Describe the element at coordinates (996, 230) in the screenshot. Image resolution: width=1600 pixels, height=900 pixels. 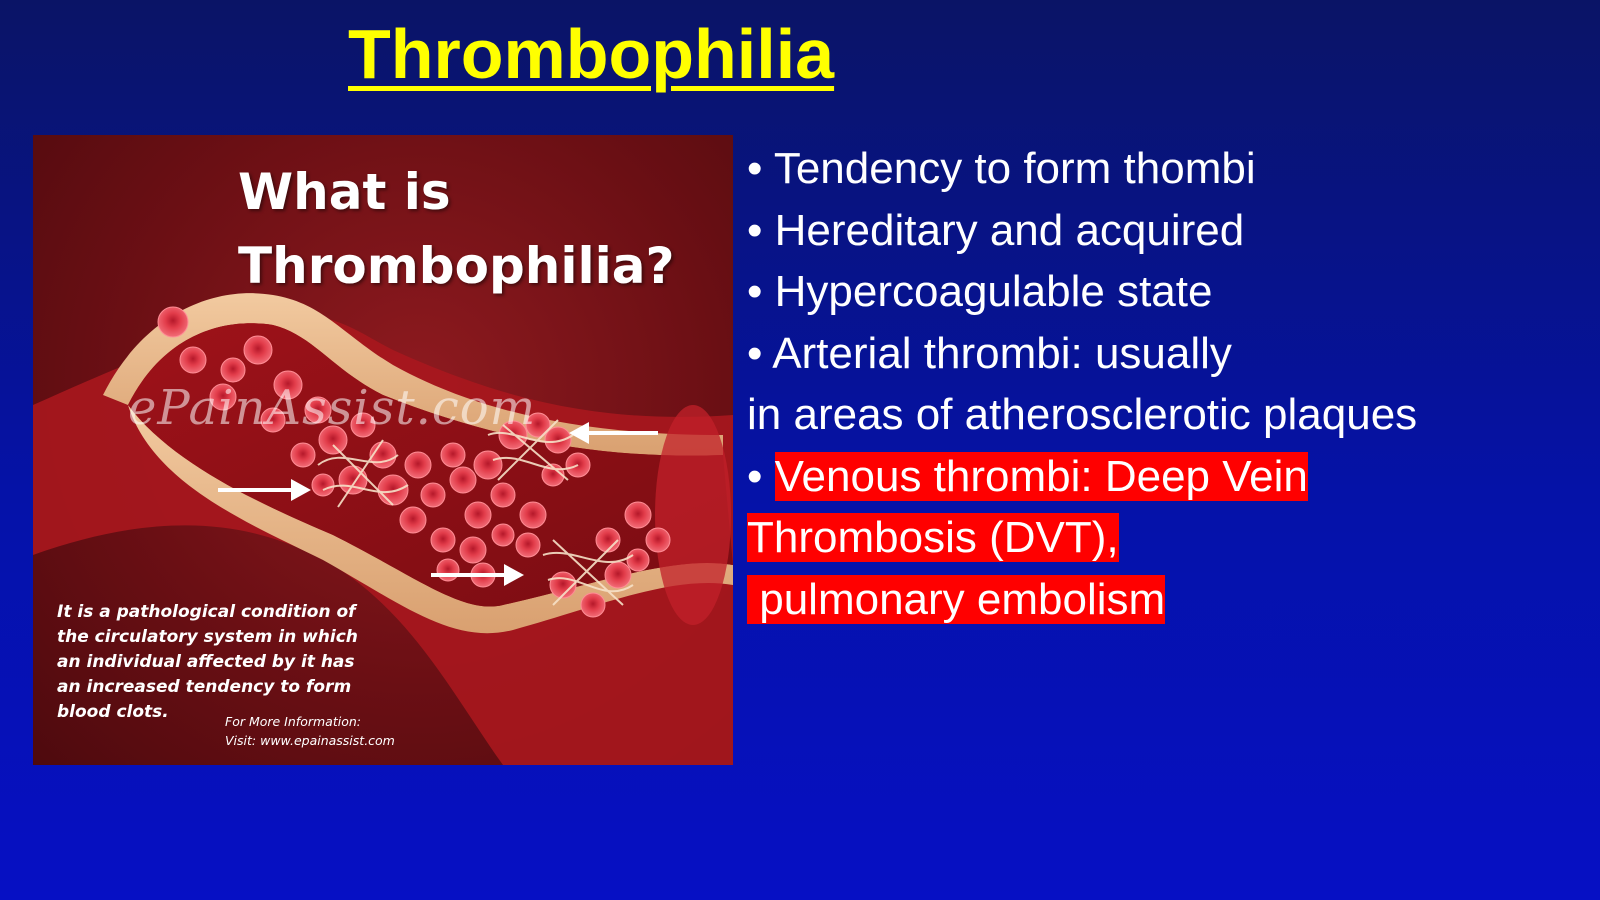
I see `bullet-item: • Hereditary and acquired` at that location.